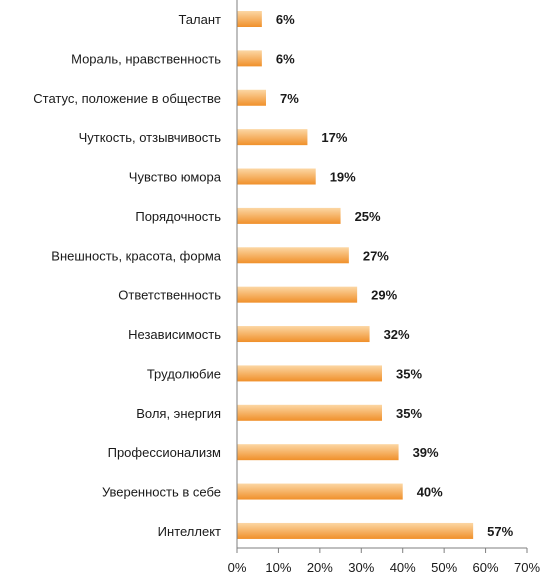 The width and height of the screenshot is (550, 580). Describe the element at coordinates (343, 177) in the screenshot. I see `data-label: 19%` at that location.